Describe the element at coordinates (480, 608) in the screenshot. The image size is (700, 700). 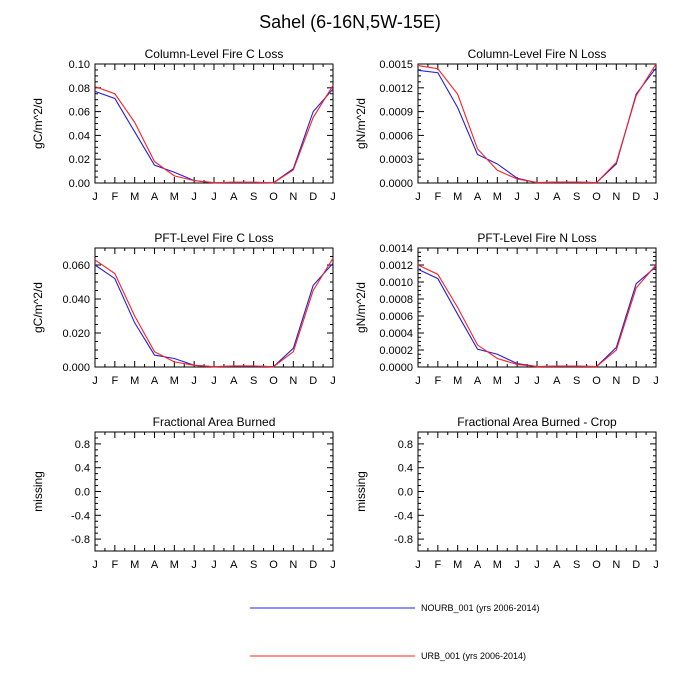
I see `legend-label: NOURB_001 (yrs 2006-2014)` at that location.